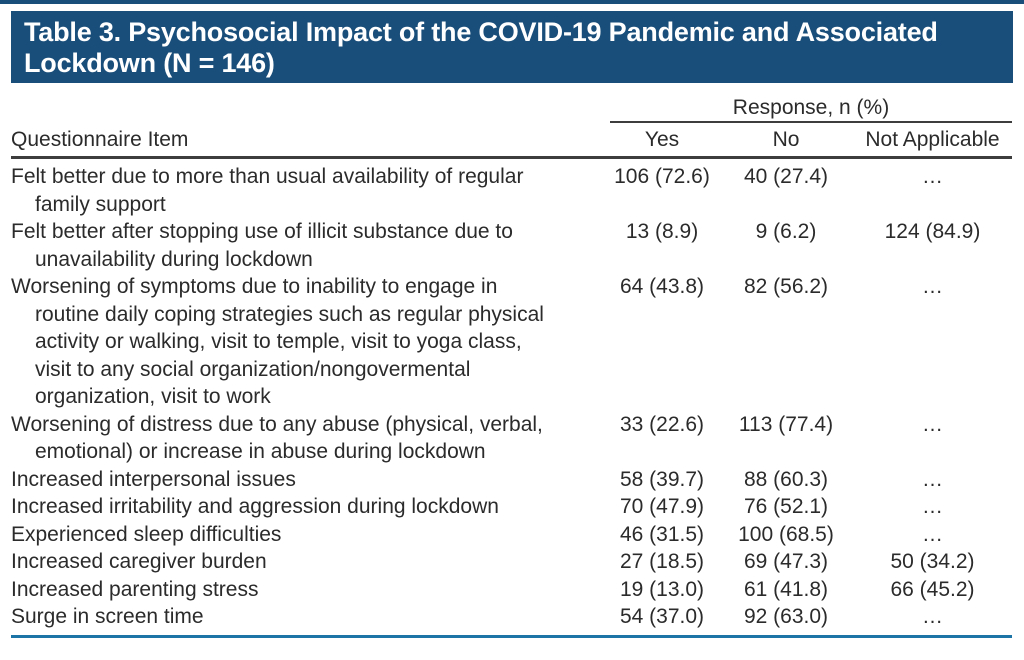 This screenshot has width=1024, height=660. What do you see at coordinates (662, 589) in the screenshot?
I see `yes-value: 19 (13.0)` at bounding box center [662, 589].